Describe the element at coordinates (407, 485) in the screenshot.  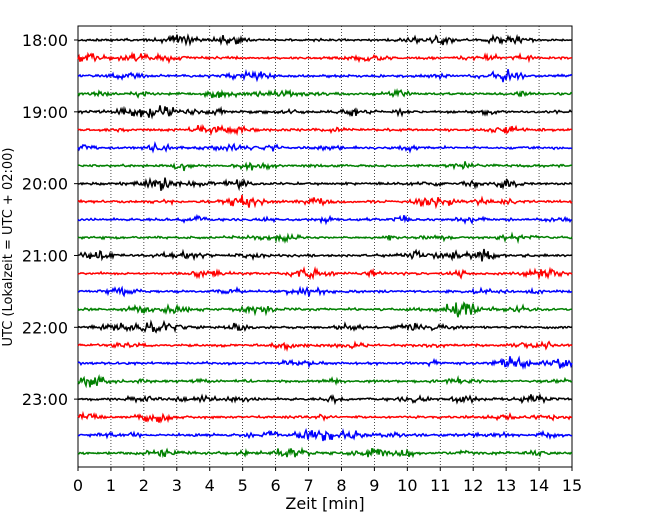
I see `x-tick-label: 10` at that location.